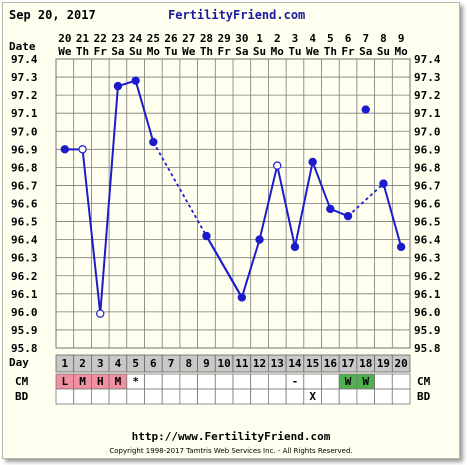 The height and width of the screenshot is (465, 468). What do you see at coordinates (24, 276) in the screenshot?
I see `y-tick-label-left: 96.2` at bounding box center [24, 276].